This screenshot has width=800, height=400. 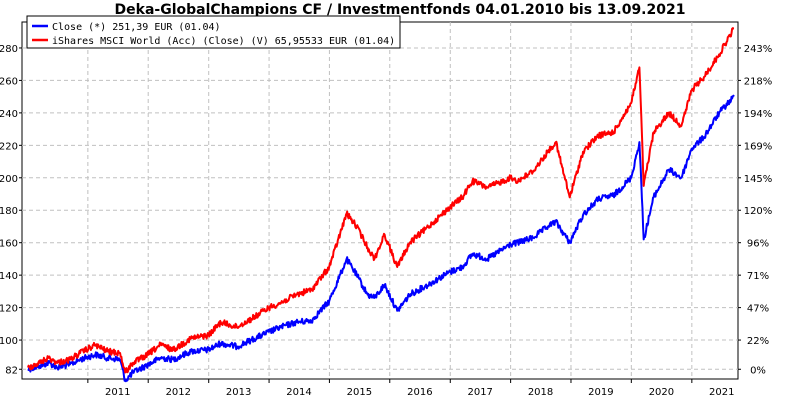 I want to click on y-tick-label-left: 220, so click(x=9, y=146).